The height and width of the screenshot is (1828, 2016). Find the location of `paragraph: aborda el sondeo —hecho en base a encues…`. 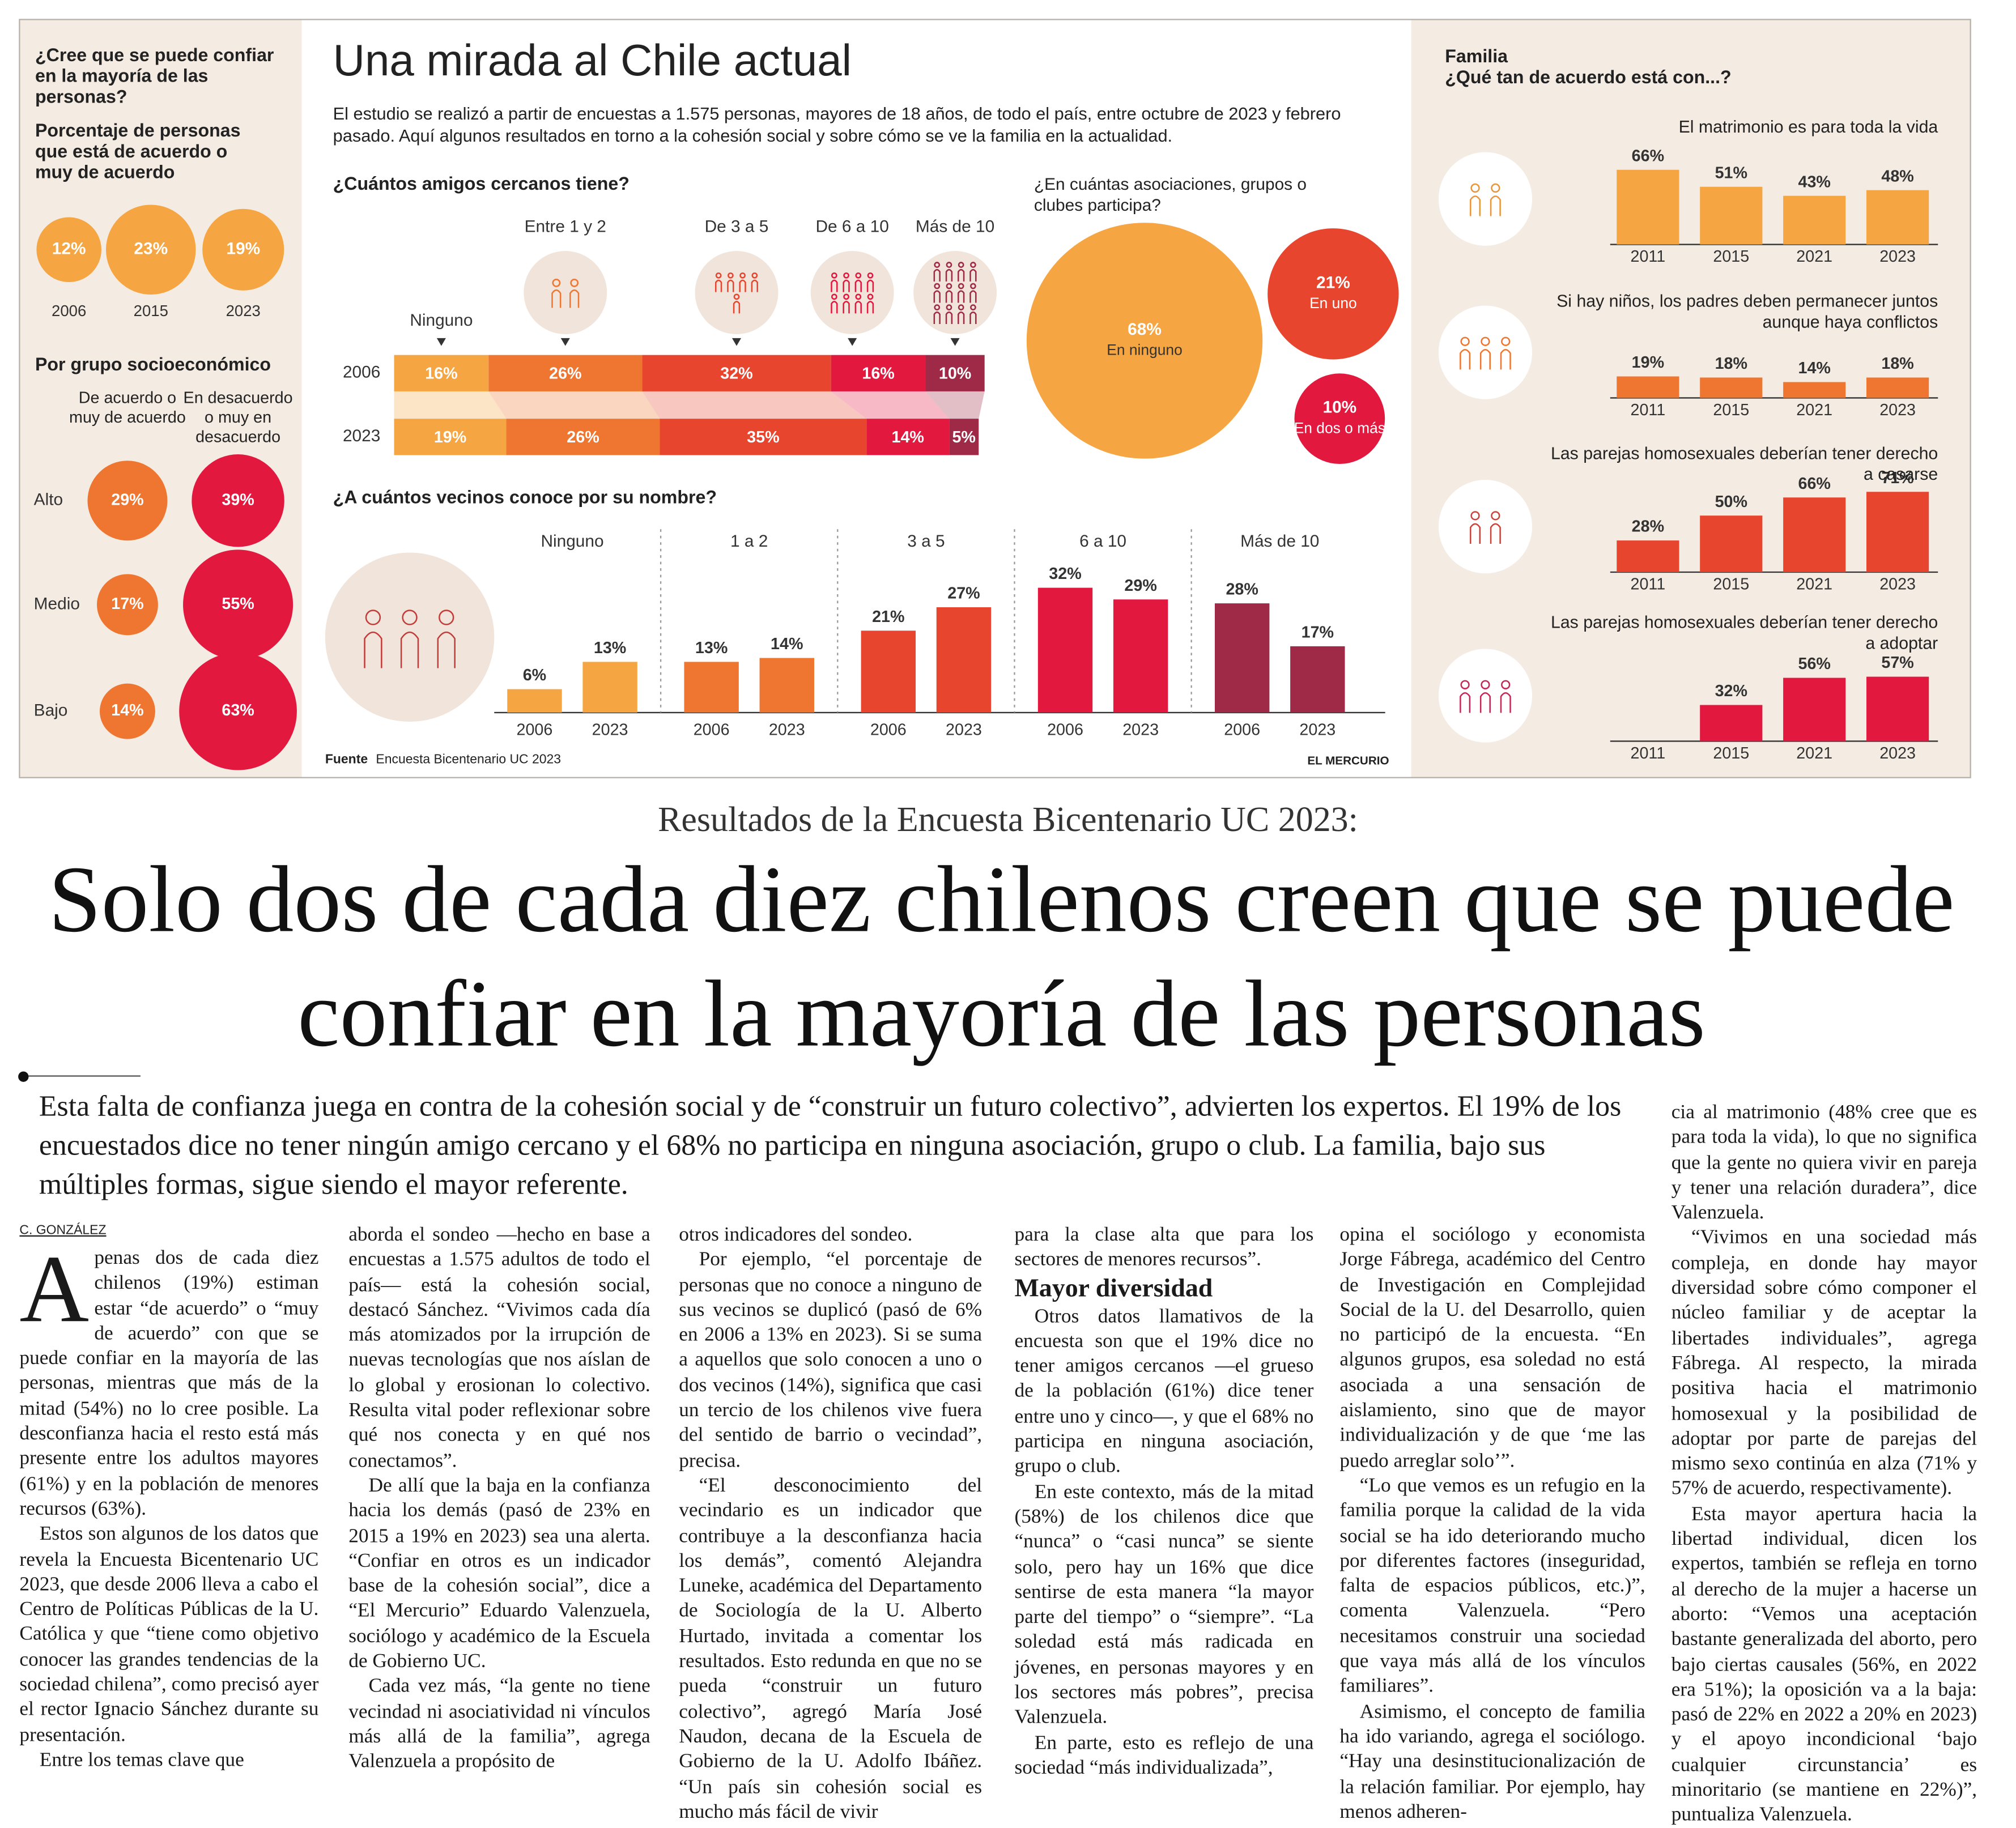

paragraph: aborda el sondeo —hecho en base a encues… is located at coordinates (499, 1348).